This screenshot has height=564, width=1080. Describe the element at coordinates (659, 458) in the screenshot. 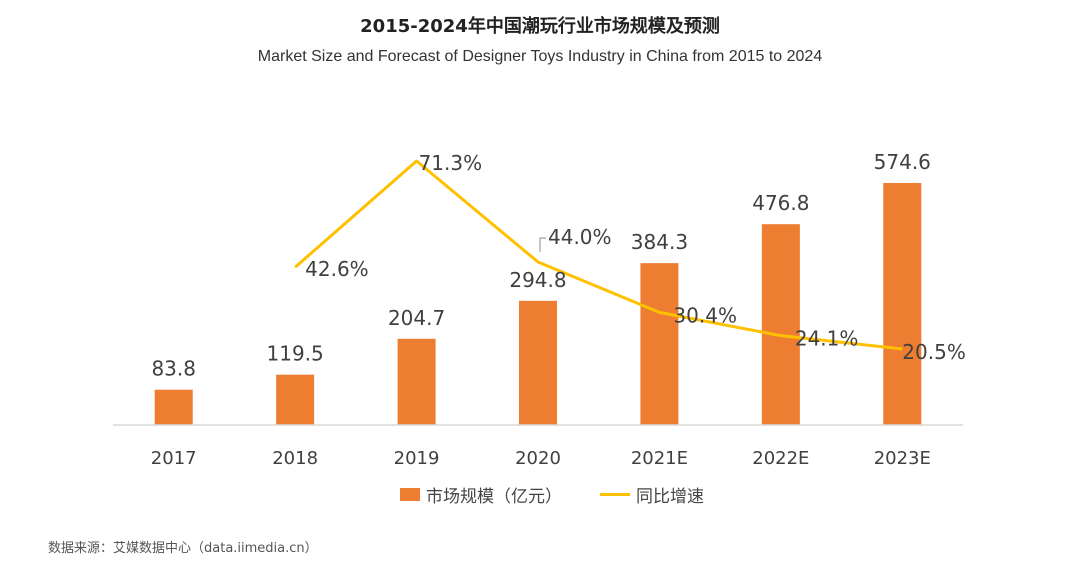

I see `x-tick-label: 2021E` at that location.